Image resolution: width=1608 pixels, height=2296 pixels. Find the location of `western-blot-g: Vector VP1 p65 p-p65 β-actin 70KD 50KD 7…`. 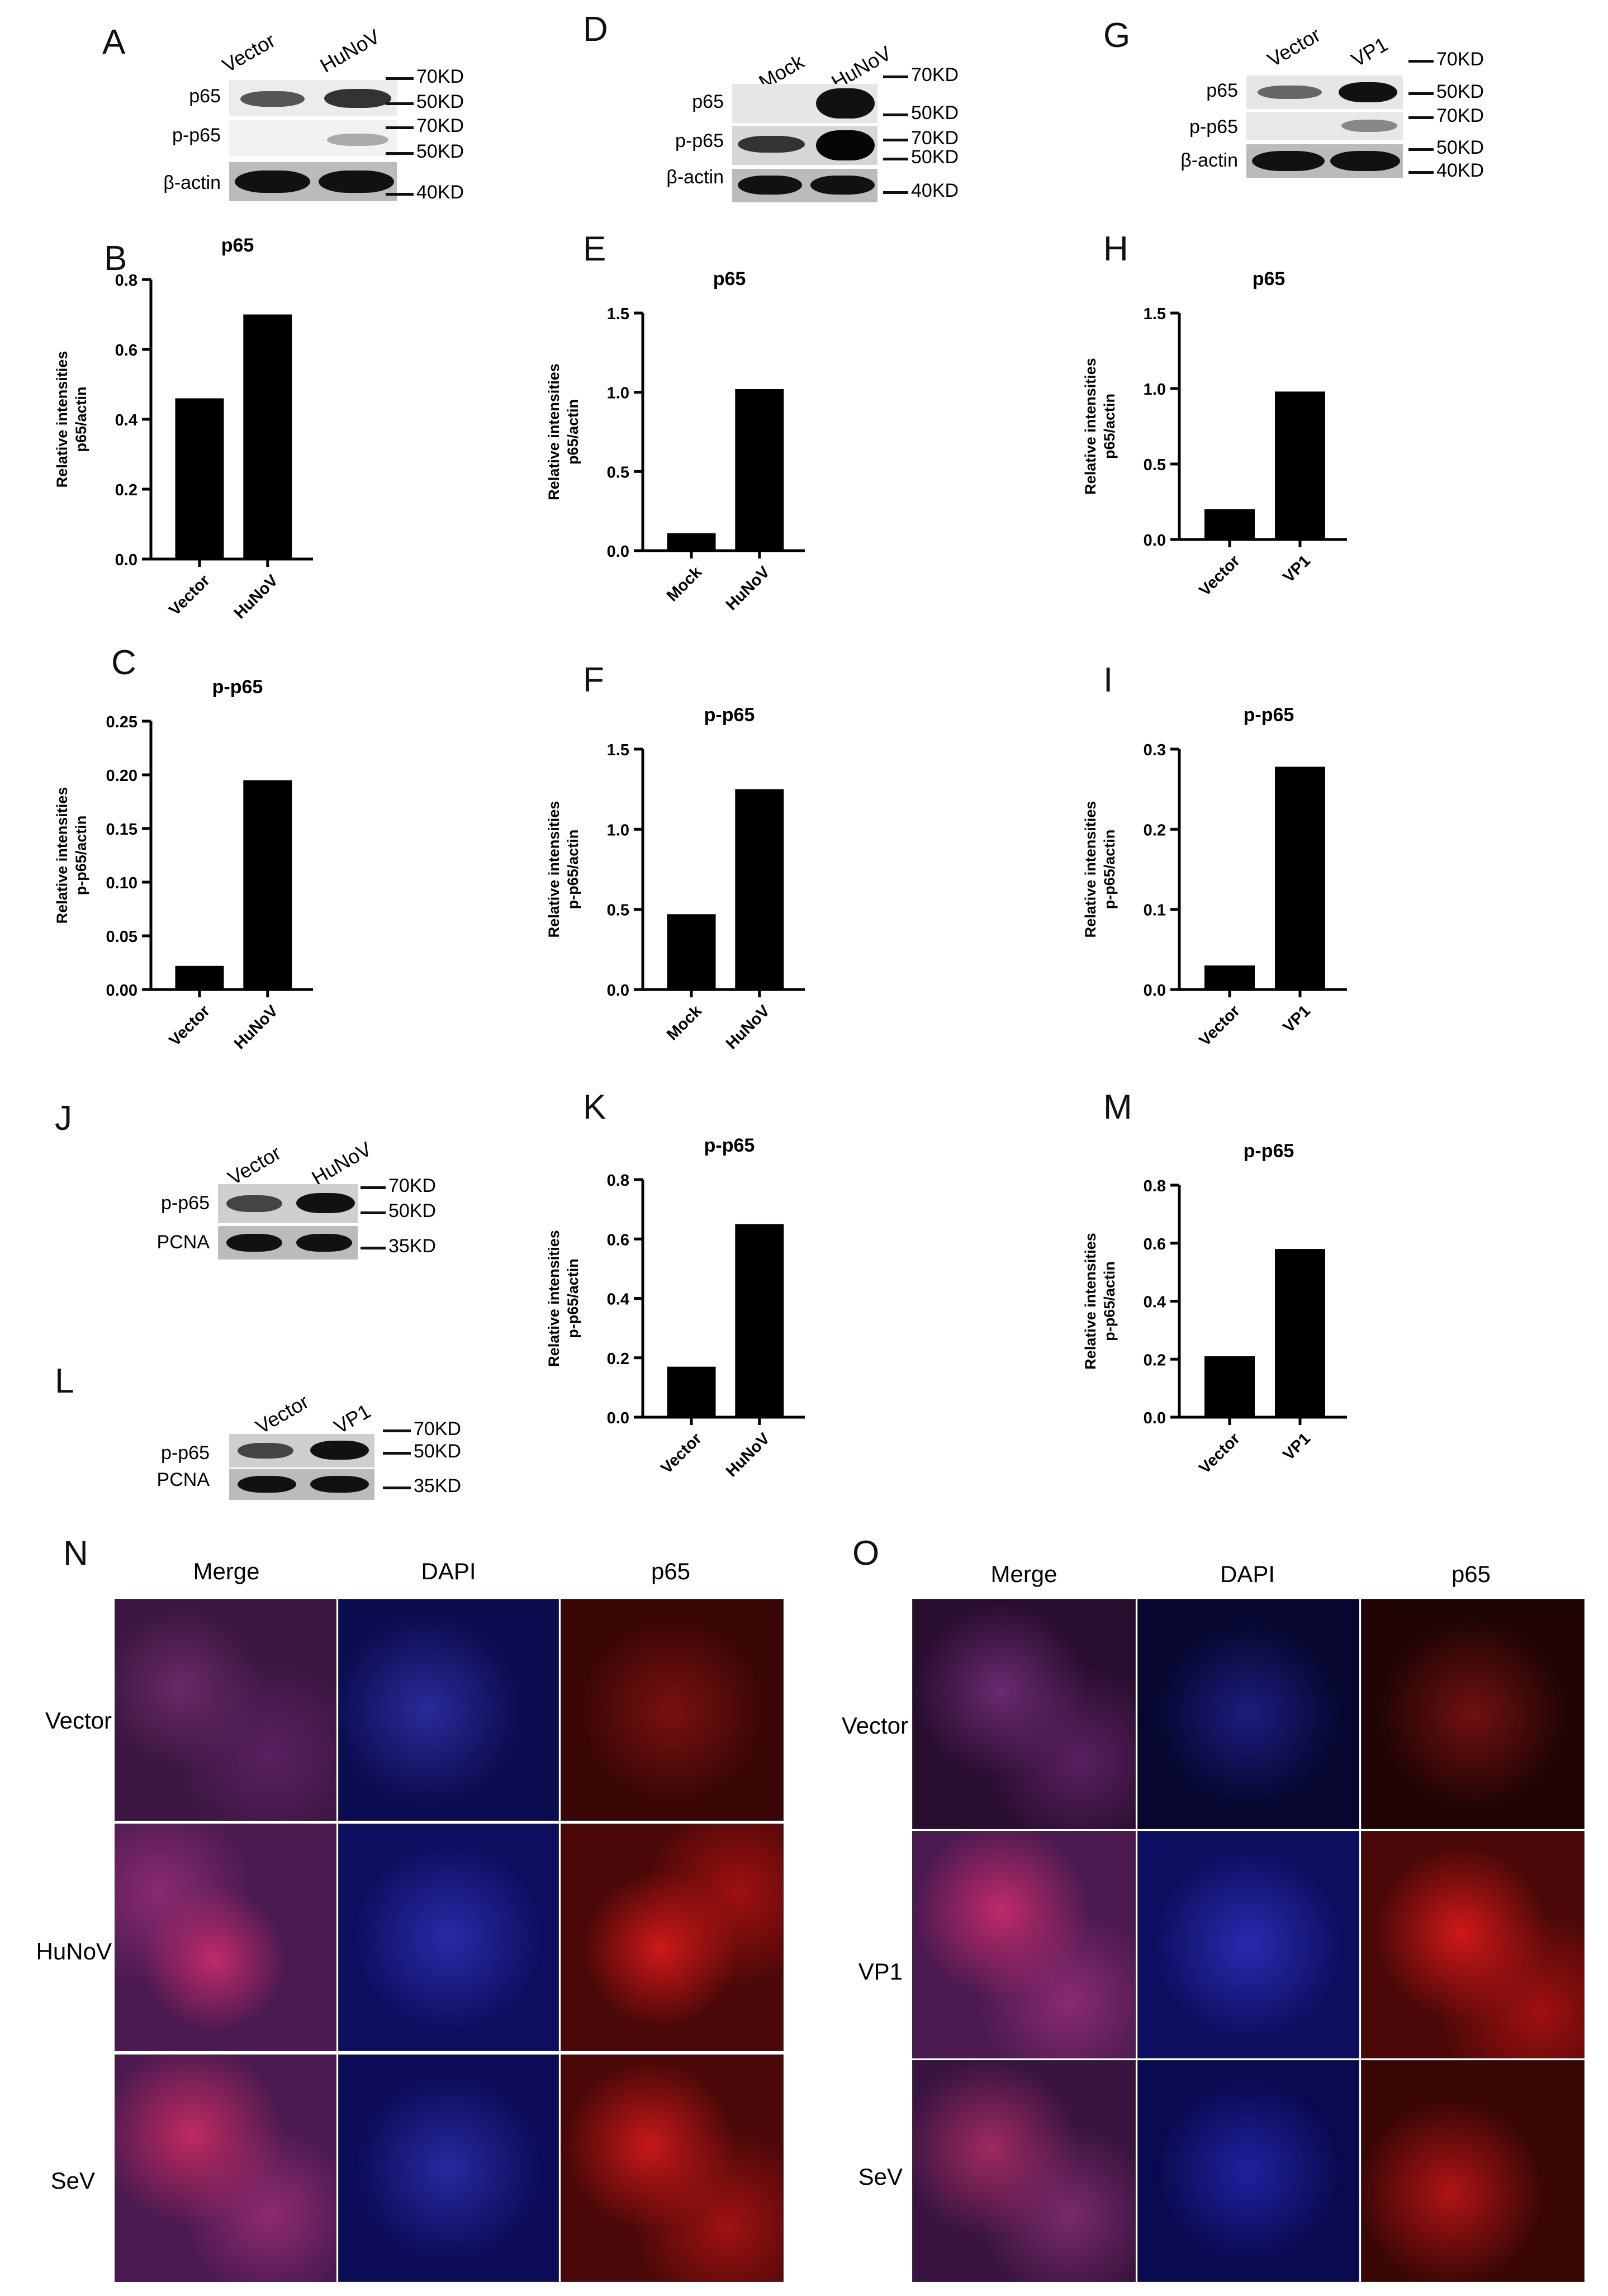

western-blot-g: Vector VP1 p65 p-p65 β-actin 70KD 50KD 7… is located at coordinates (1344, 100).